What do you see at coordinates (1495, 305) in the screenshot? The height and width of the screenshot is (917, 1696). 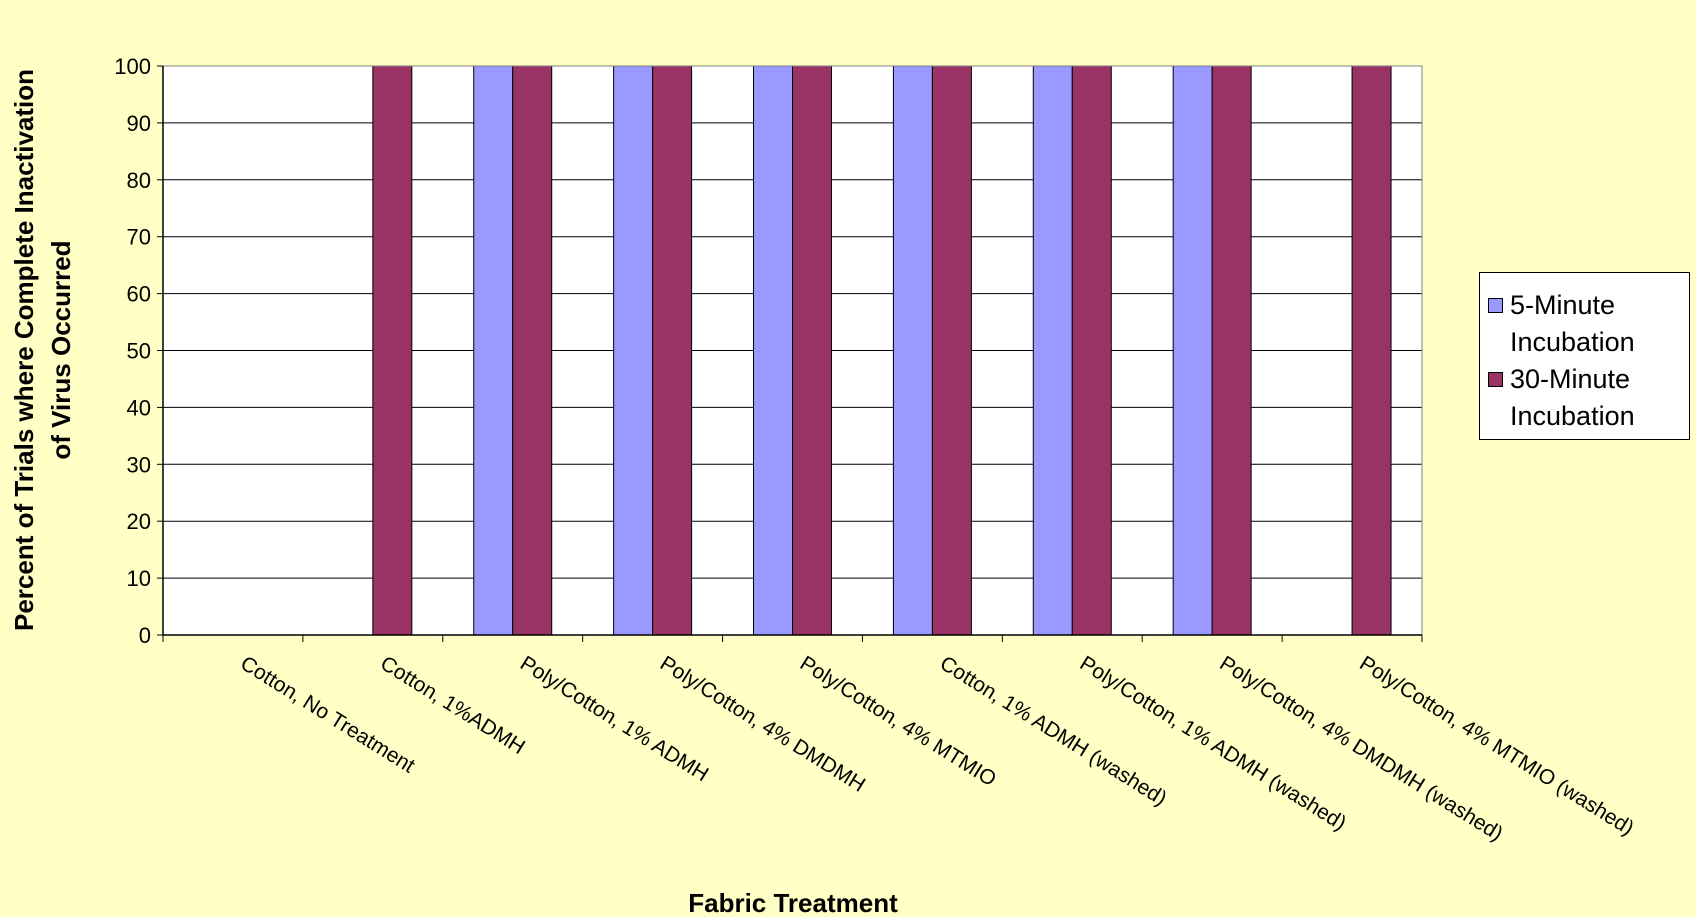 I see `legend-swatch-5-minute` at bounding box center [1495, 305].